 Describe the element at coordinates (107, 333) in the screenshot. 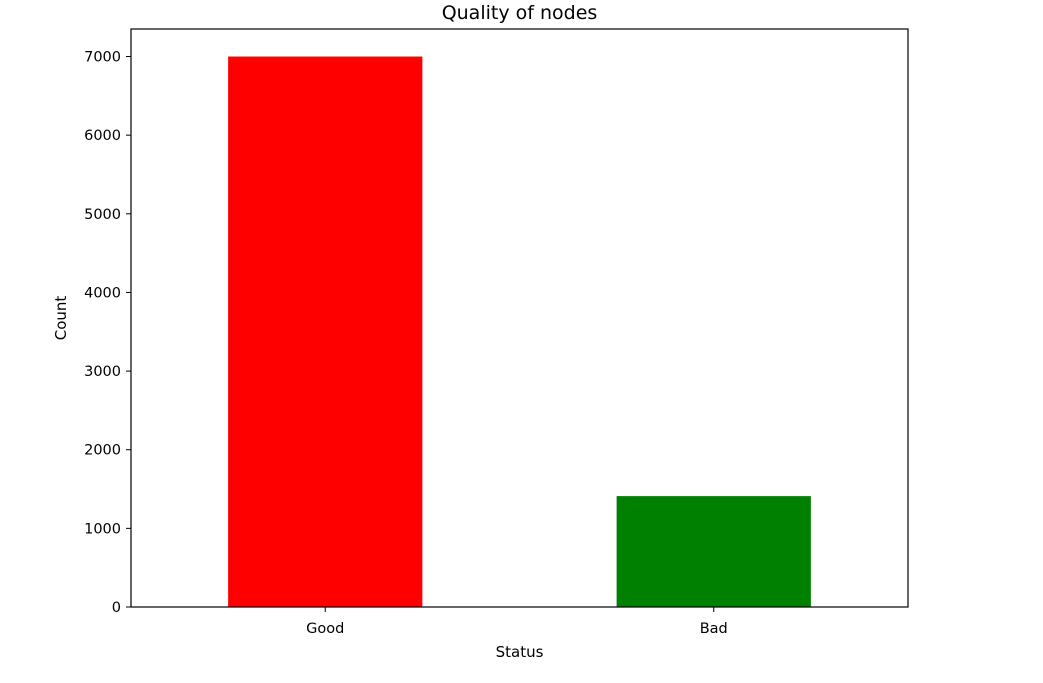

I see `y-ticks-group: 0 1000 2000 3000 4000 5000 6000 7000` at that location.